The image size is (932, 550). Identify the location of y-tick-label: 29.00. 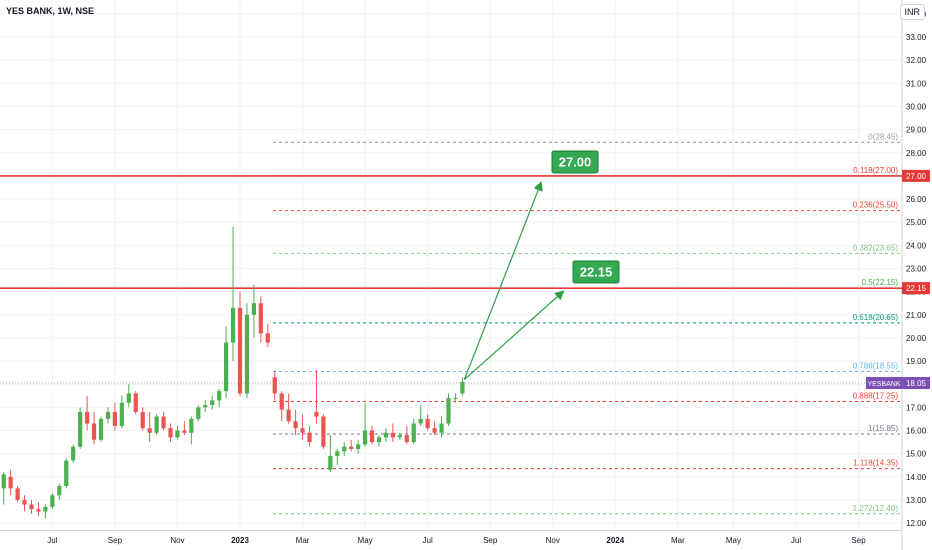
(916, 130).